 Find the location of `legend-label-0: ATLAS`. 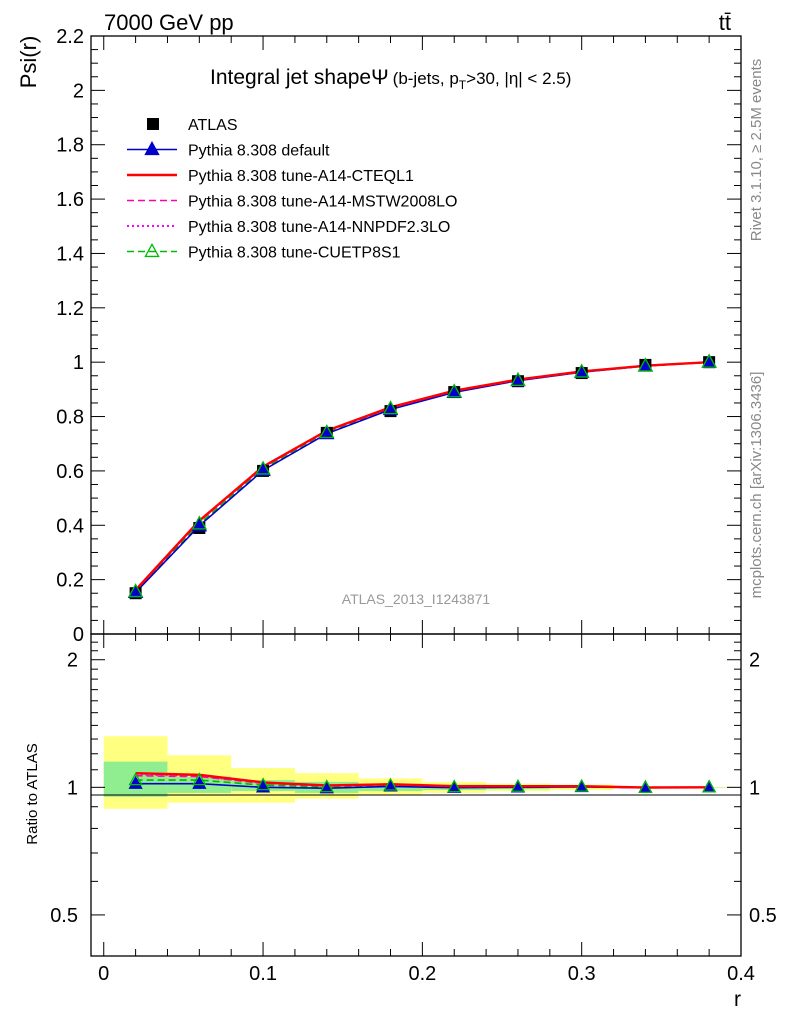

legend-label-0: ATLAS is located at coordinates (213, 125).